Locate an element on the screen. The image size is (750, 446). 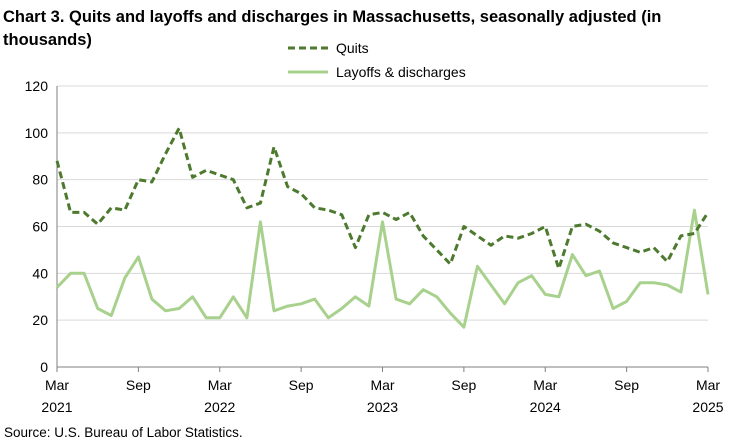
y-tick-label: 60 is located at coordinates (40, 227).